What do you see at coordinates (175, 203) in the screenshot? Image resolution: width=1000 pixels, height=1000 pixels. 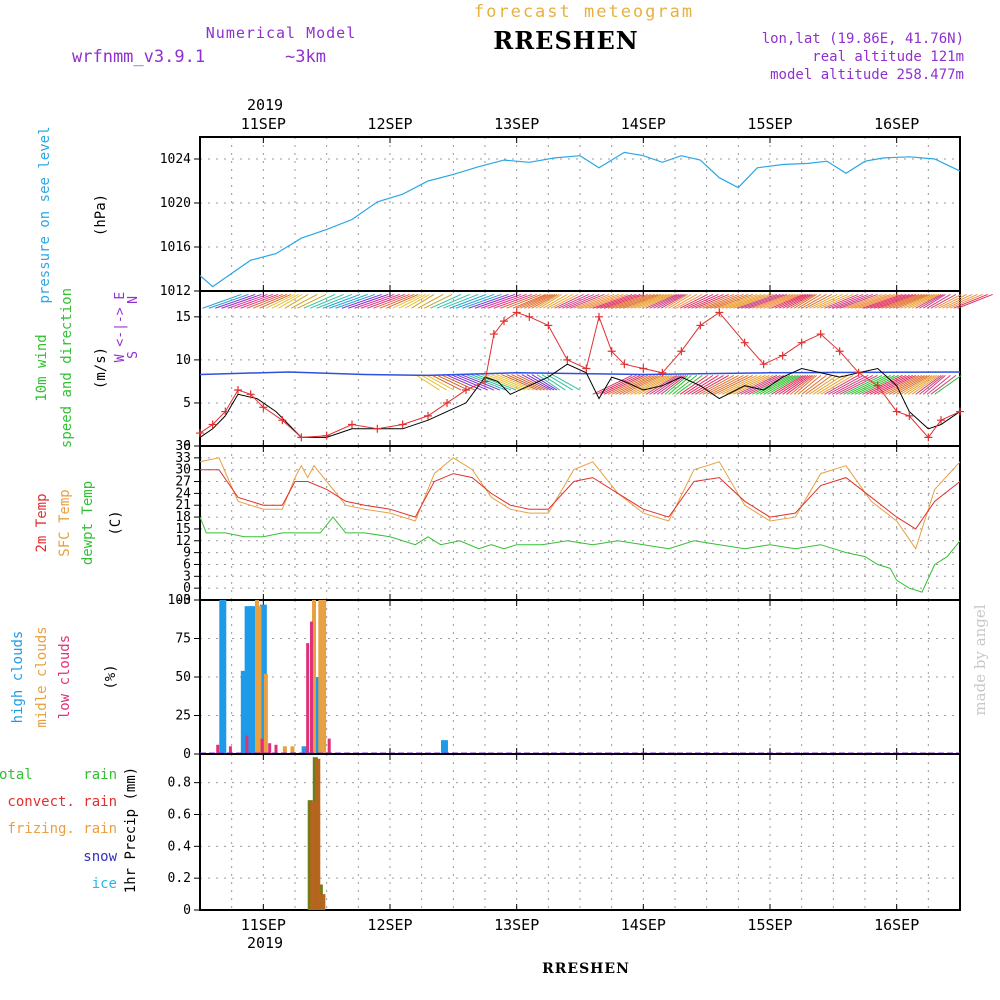 I see `y-tick-label: 1020` at bounding box center [175, 203].